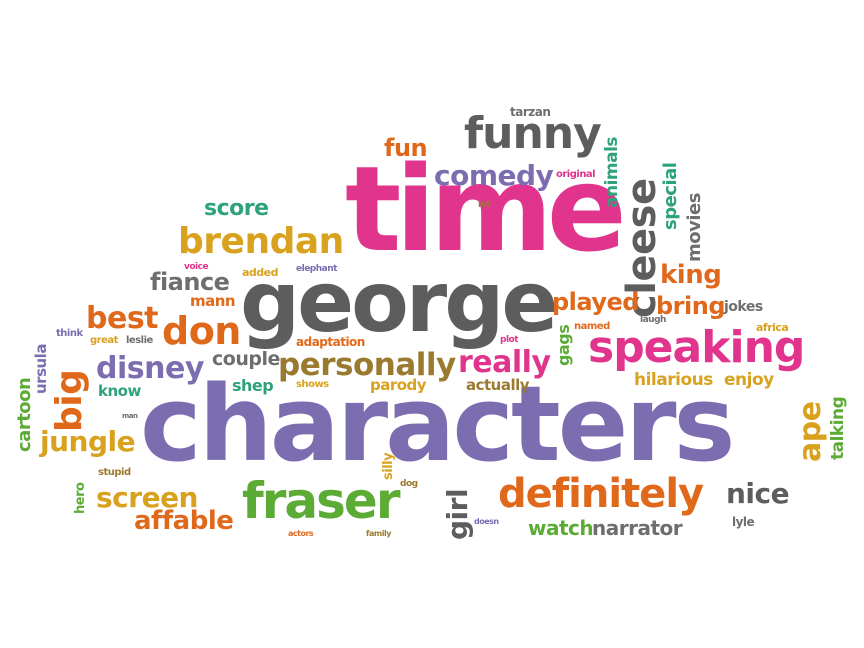 This screenshot has height=648, width=864. What do you see at coordinates (130, 416) in the screenshot?
I see `word-man: man` at bounding box center [130, 416].